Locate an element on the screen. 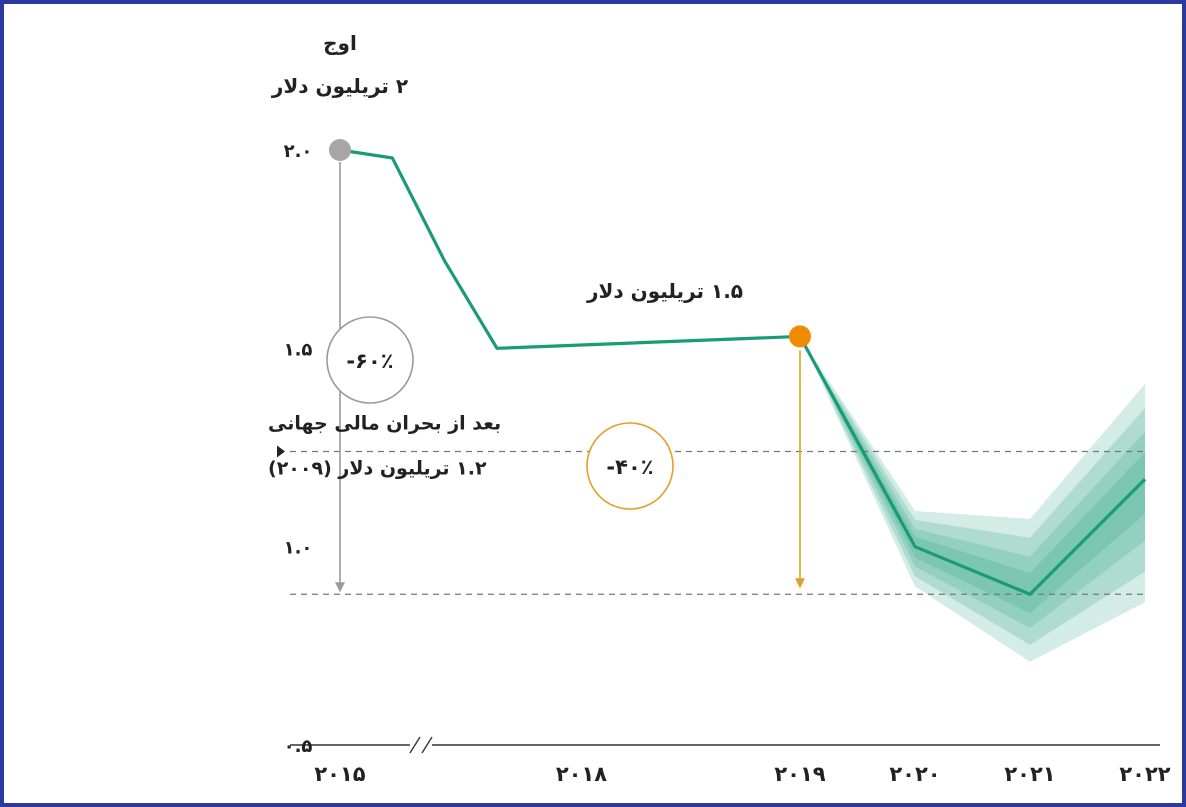  x-tick-label: ۲۰۲۱ is located at coordinates (1029, 774).